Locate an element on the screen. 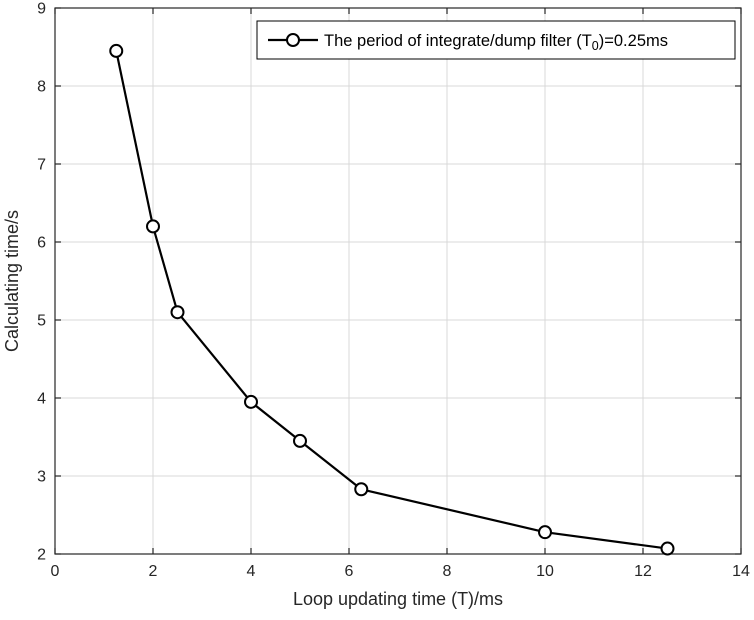  y-tick-label: 2 is located at coordinates (41, 555).